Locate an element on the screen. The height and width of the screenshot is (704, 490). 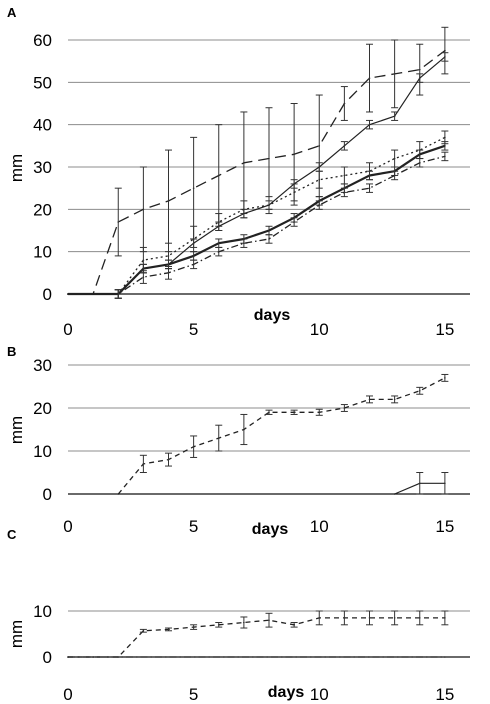
panel-label: B is located at coordinates (11, 351).